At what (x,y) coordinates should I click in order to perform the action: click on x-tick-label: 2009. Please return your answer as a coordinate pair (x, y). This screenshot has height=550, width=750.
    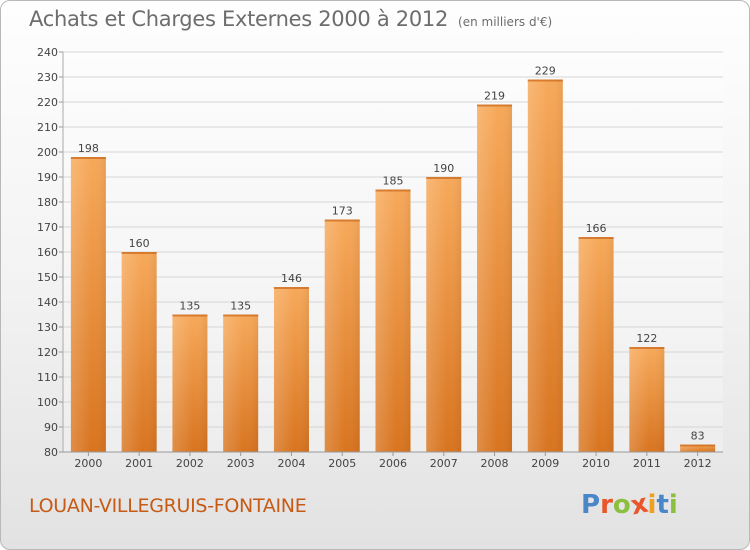
    Looking at the image, I should click on (545, 463).